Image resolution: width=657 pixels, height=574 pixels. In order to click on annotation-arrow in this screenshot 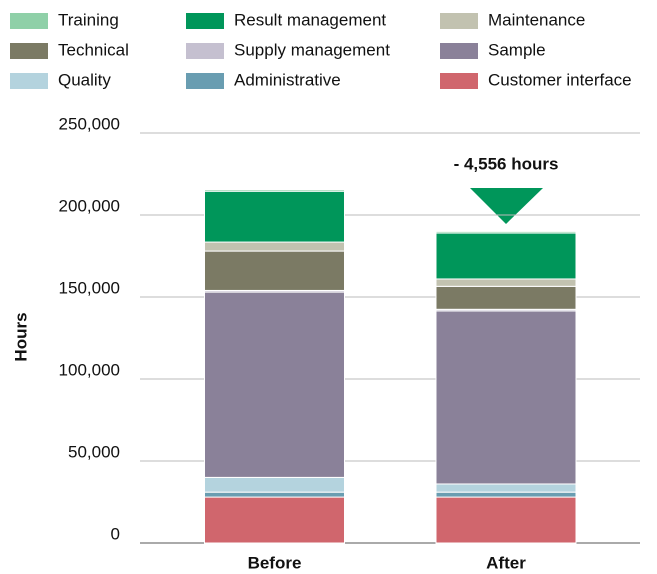, I will do `click(506, 206)`.